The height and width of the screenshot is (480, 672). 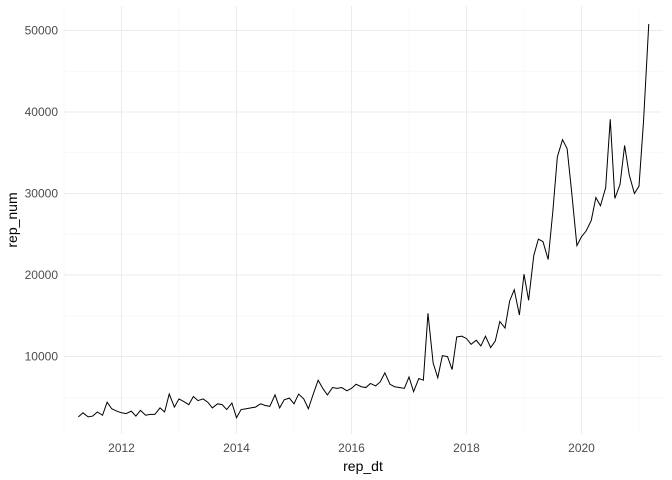 What do you see at coordinates (42, 112) in the screenshot?
I see `y-tick-label: 40000` at bounding box center [42, 112].